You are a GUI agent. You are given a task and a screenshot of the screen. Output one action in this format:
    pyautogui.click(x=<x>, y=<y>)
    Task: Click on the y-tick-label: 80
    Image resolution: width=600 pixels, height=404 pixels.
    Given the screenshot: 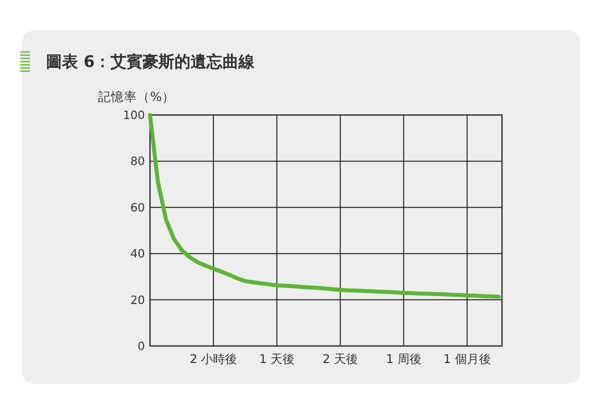 What is the action you would take?
    pyautogui.click(x=137, y=161)
    